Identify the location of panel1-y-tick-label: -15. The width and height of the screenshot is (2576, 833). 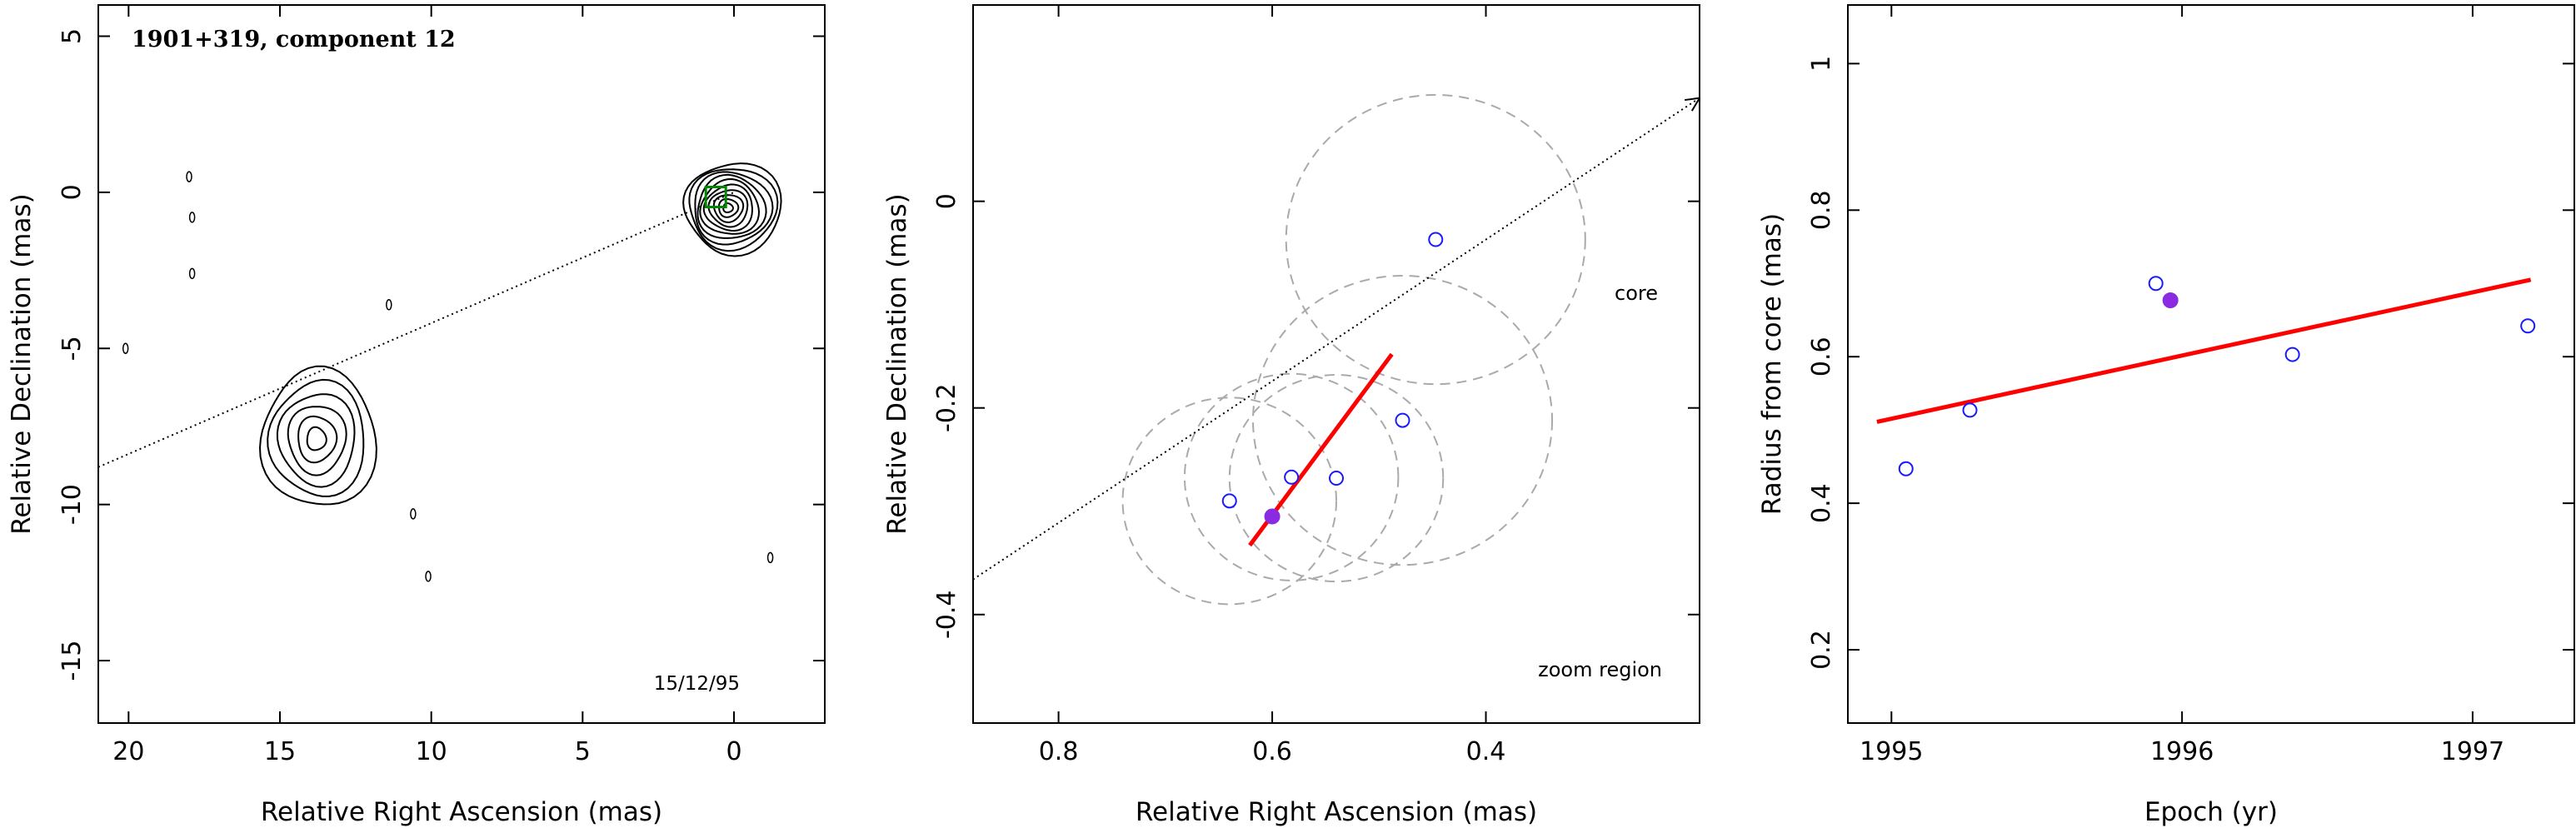
(72, 661).